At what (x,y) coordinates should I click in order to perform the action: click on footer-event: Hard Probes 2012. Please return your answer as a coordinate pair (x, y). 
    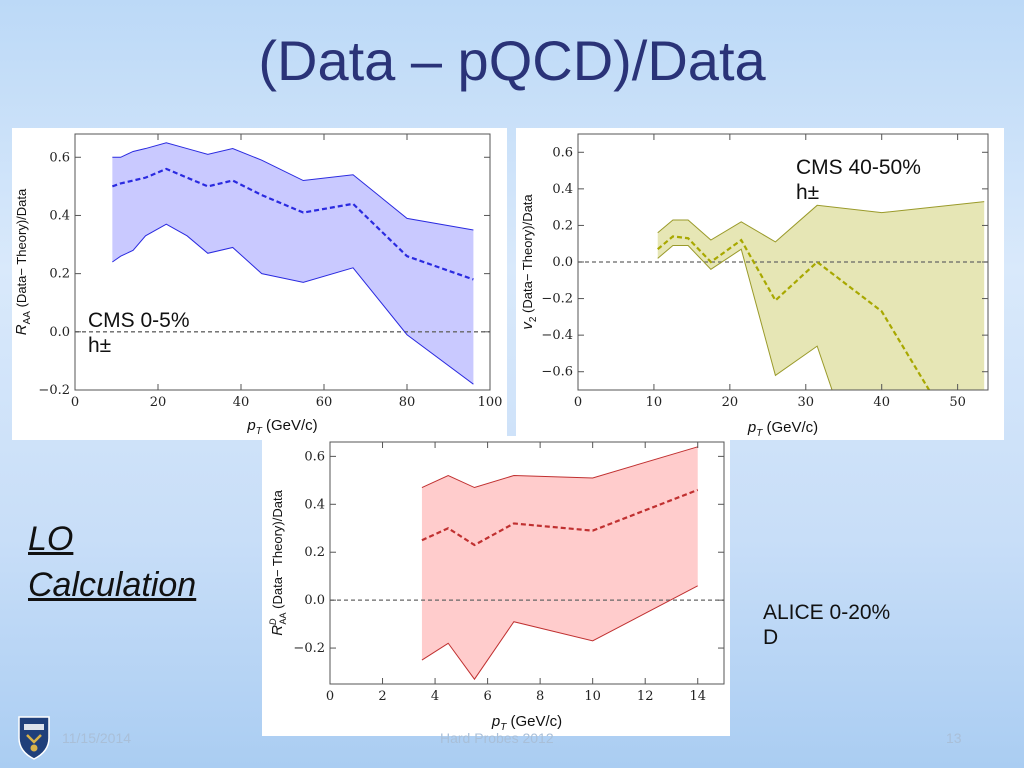
    Looking at the image, I should click on (497, 738).